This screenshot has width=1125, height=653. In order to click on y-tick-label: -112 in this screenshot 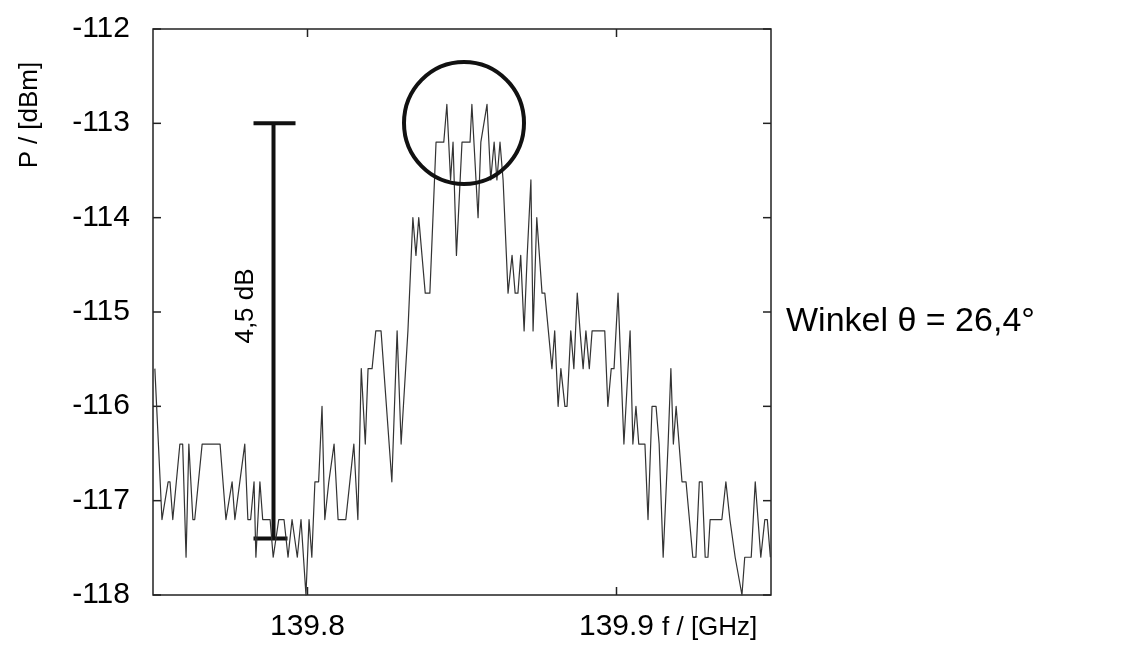, I will do `click(101, 26)`.